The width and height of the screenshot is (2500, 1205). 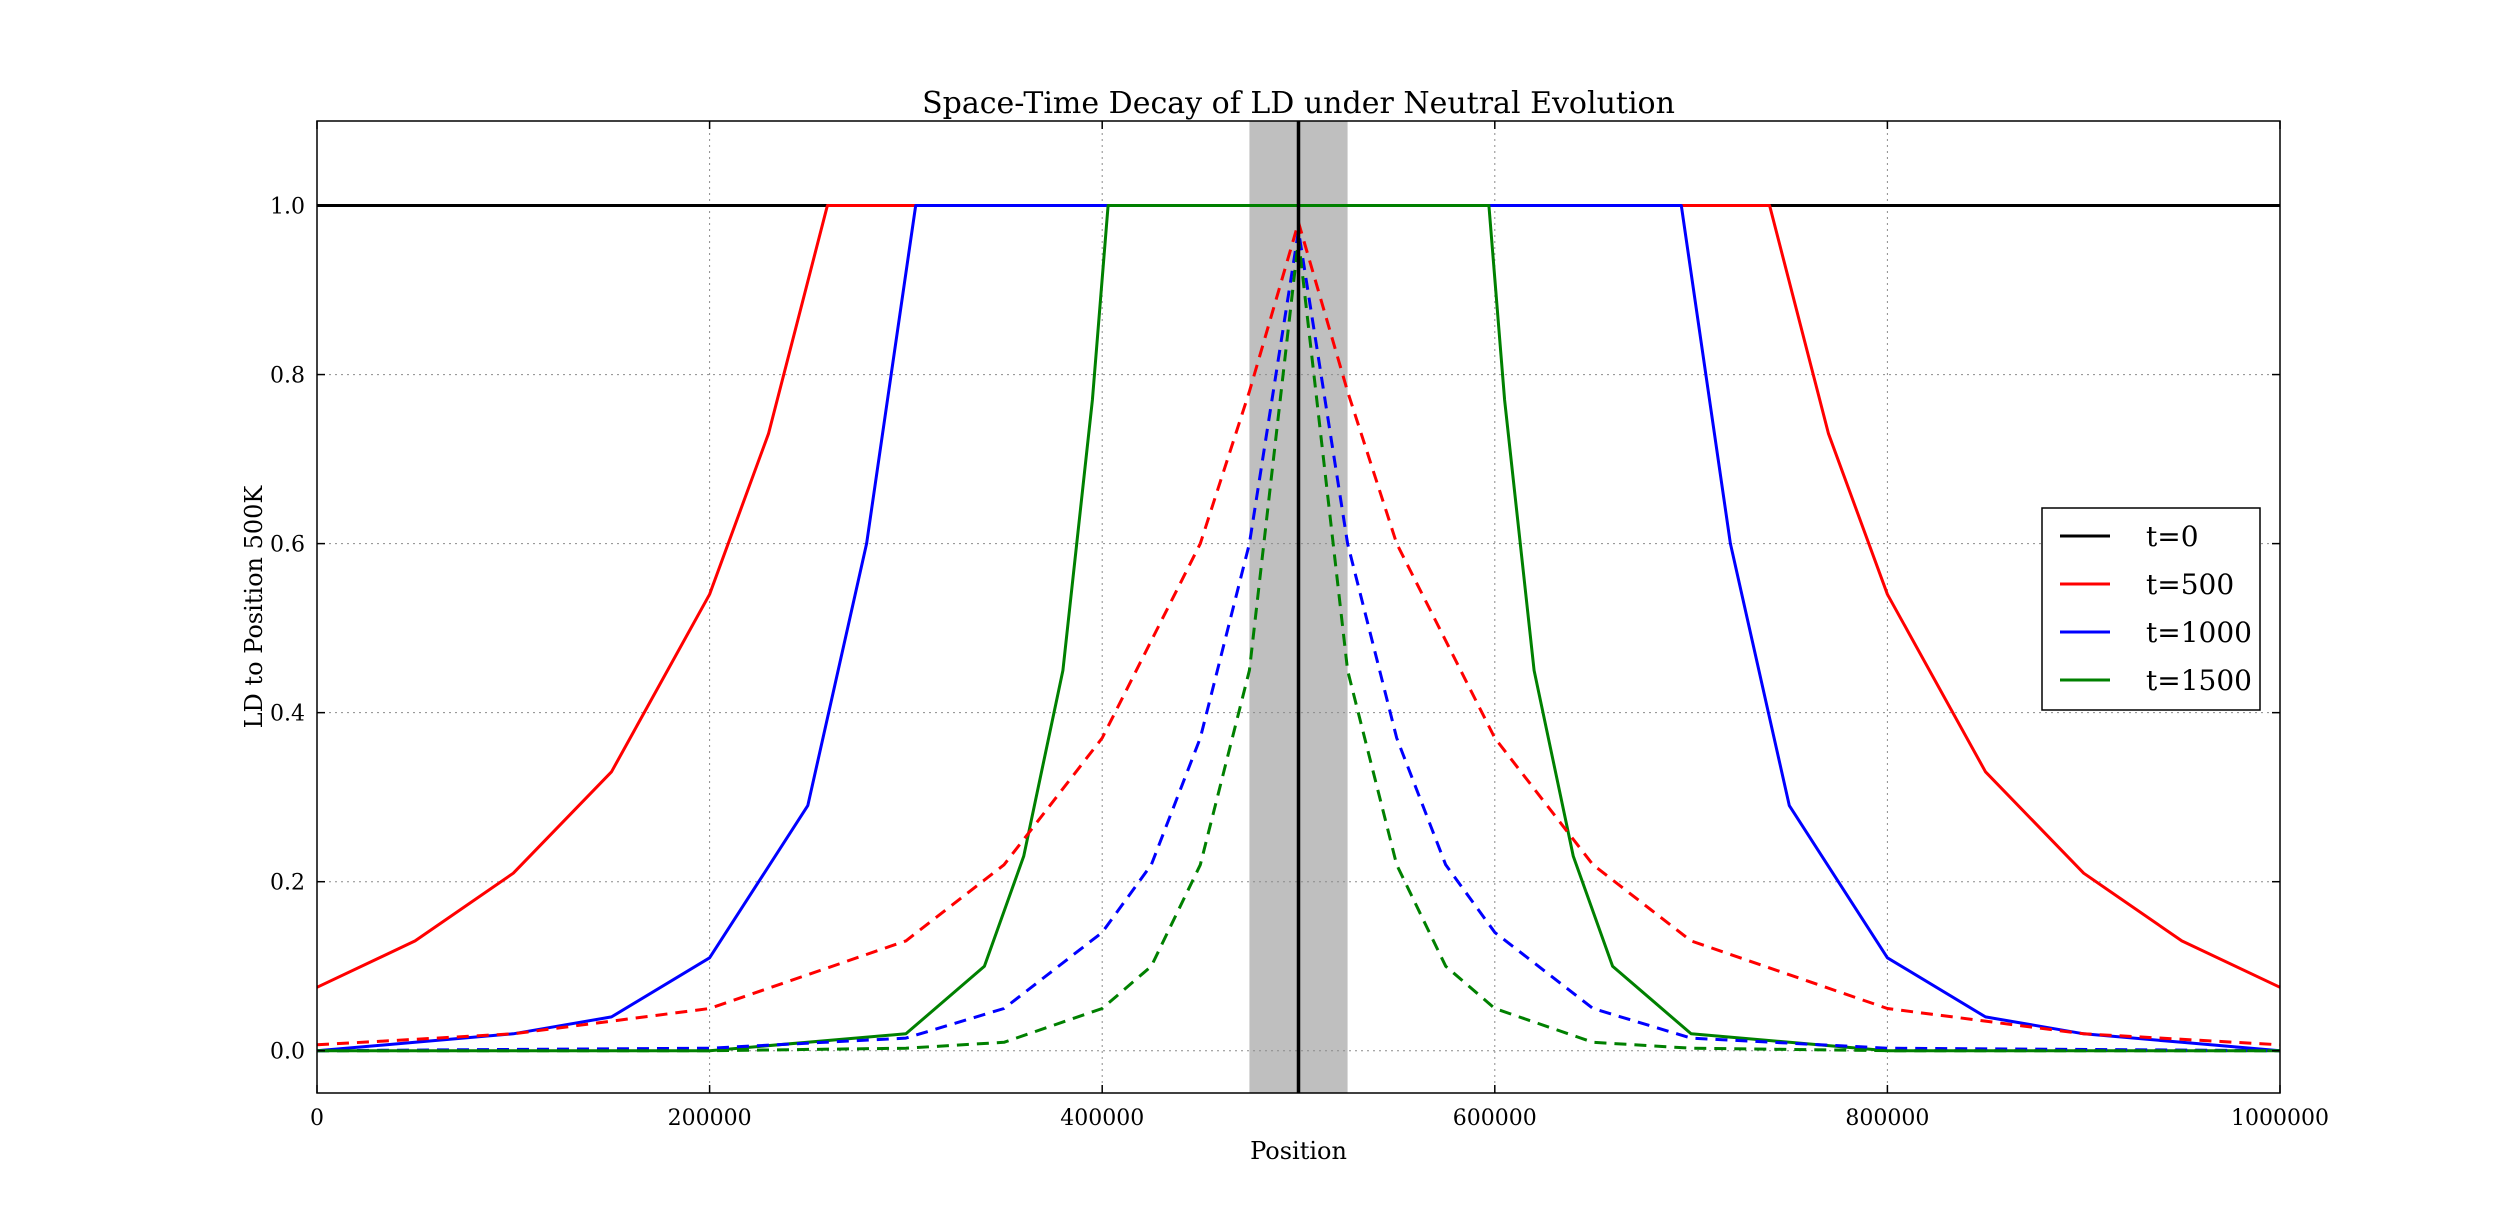 I want to click on x-tick-label: 200000, so click(x=710, y=1118).